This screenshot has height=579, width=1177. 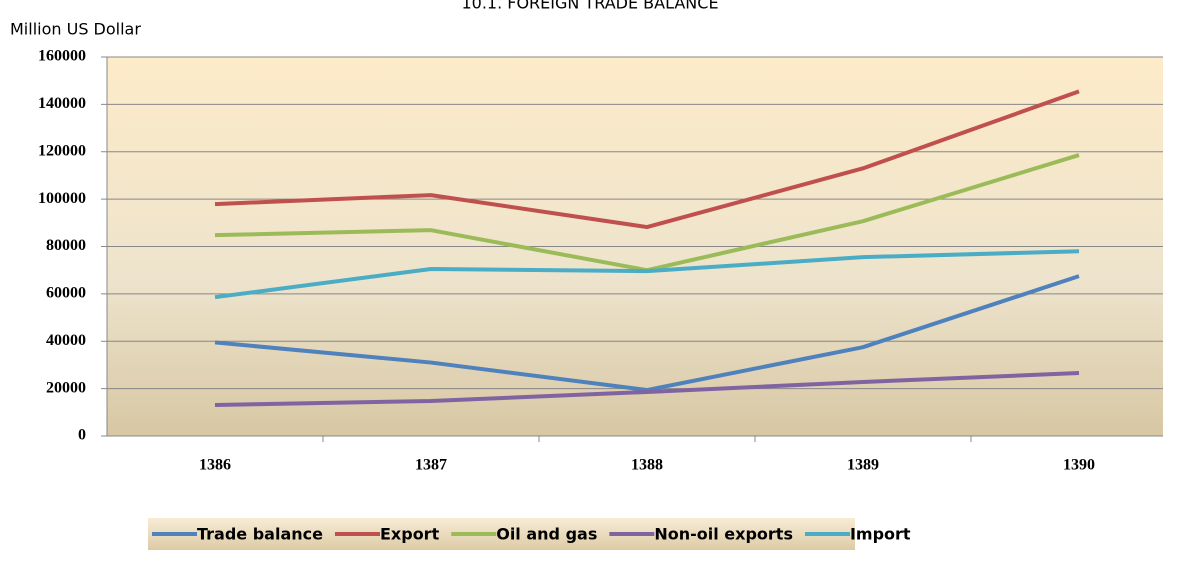 What do you see at coordinates (260, 534) in the screenshot?
I see `legend-label: Trade balance` at bounding box center [260, 534].